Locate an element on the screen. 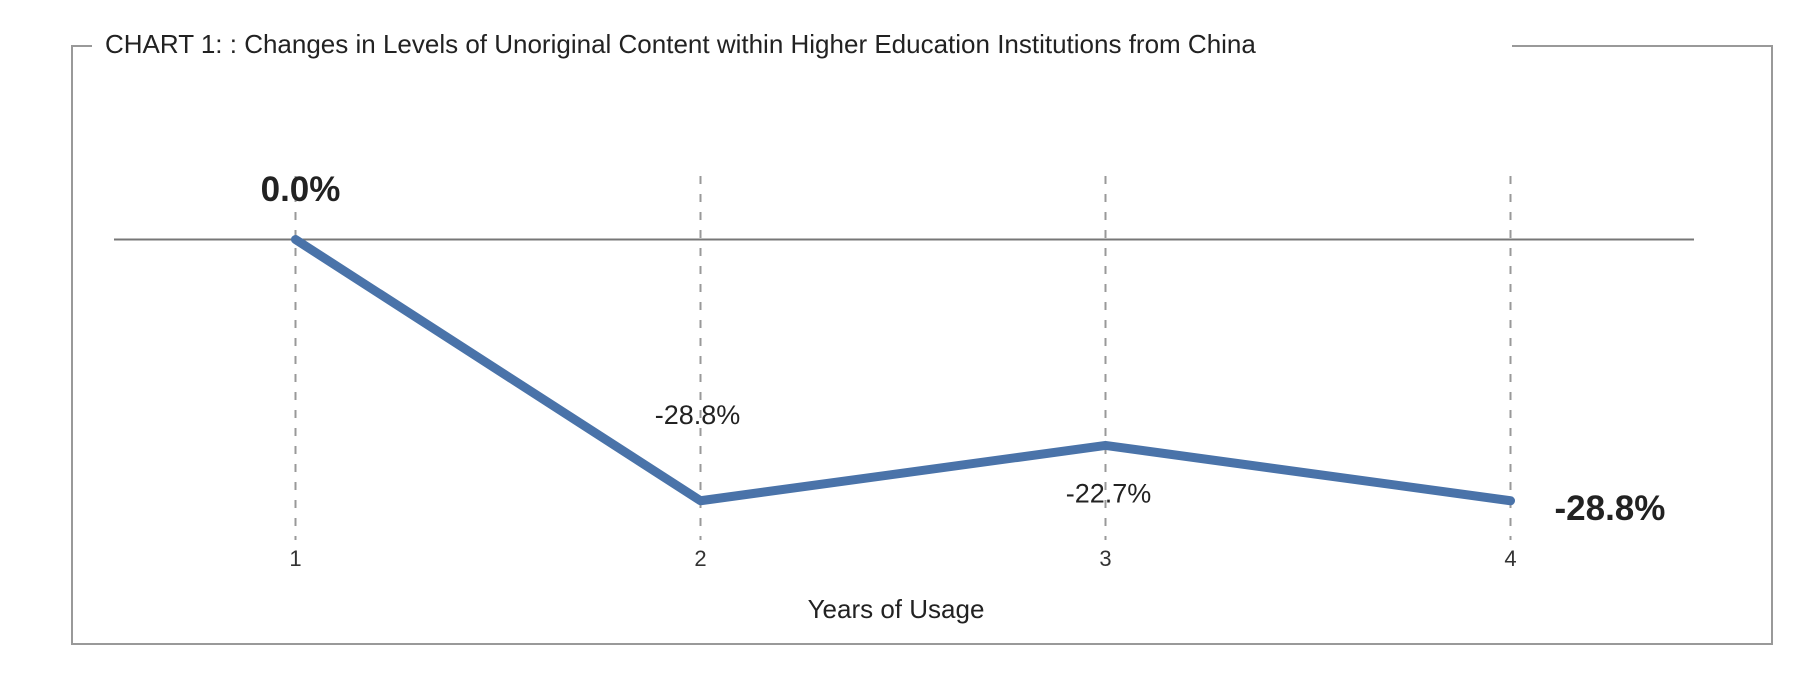 This screenshot has width=1818, height=699. x-tick-label: 3 is located at coordinates (1105, 558).